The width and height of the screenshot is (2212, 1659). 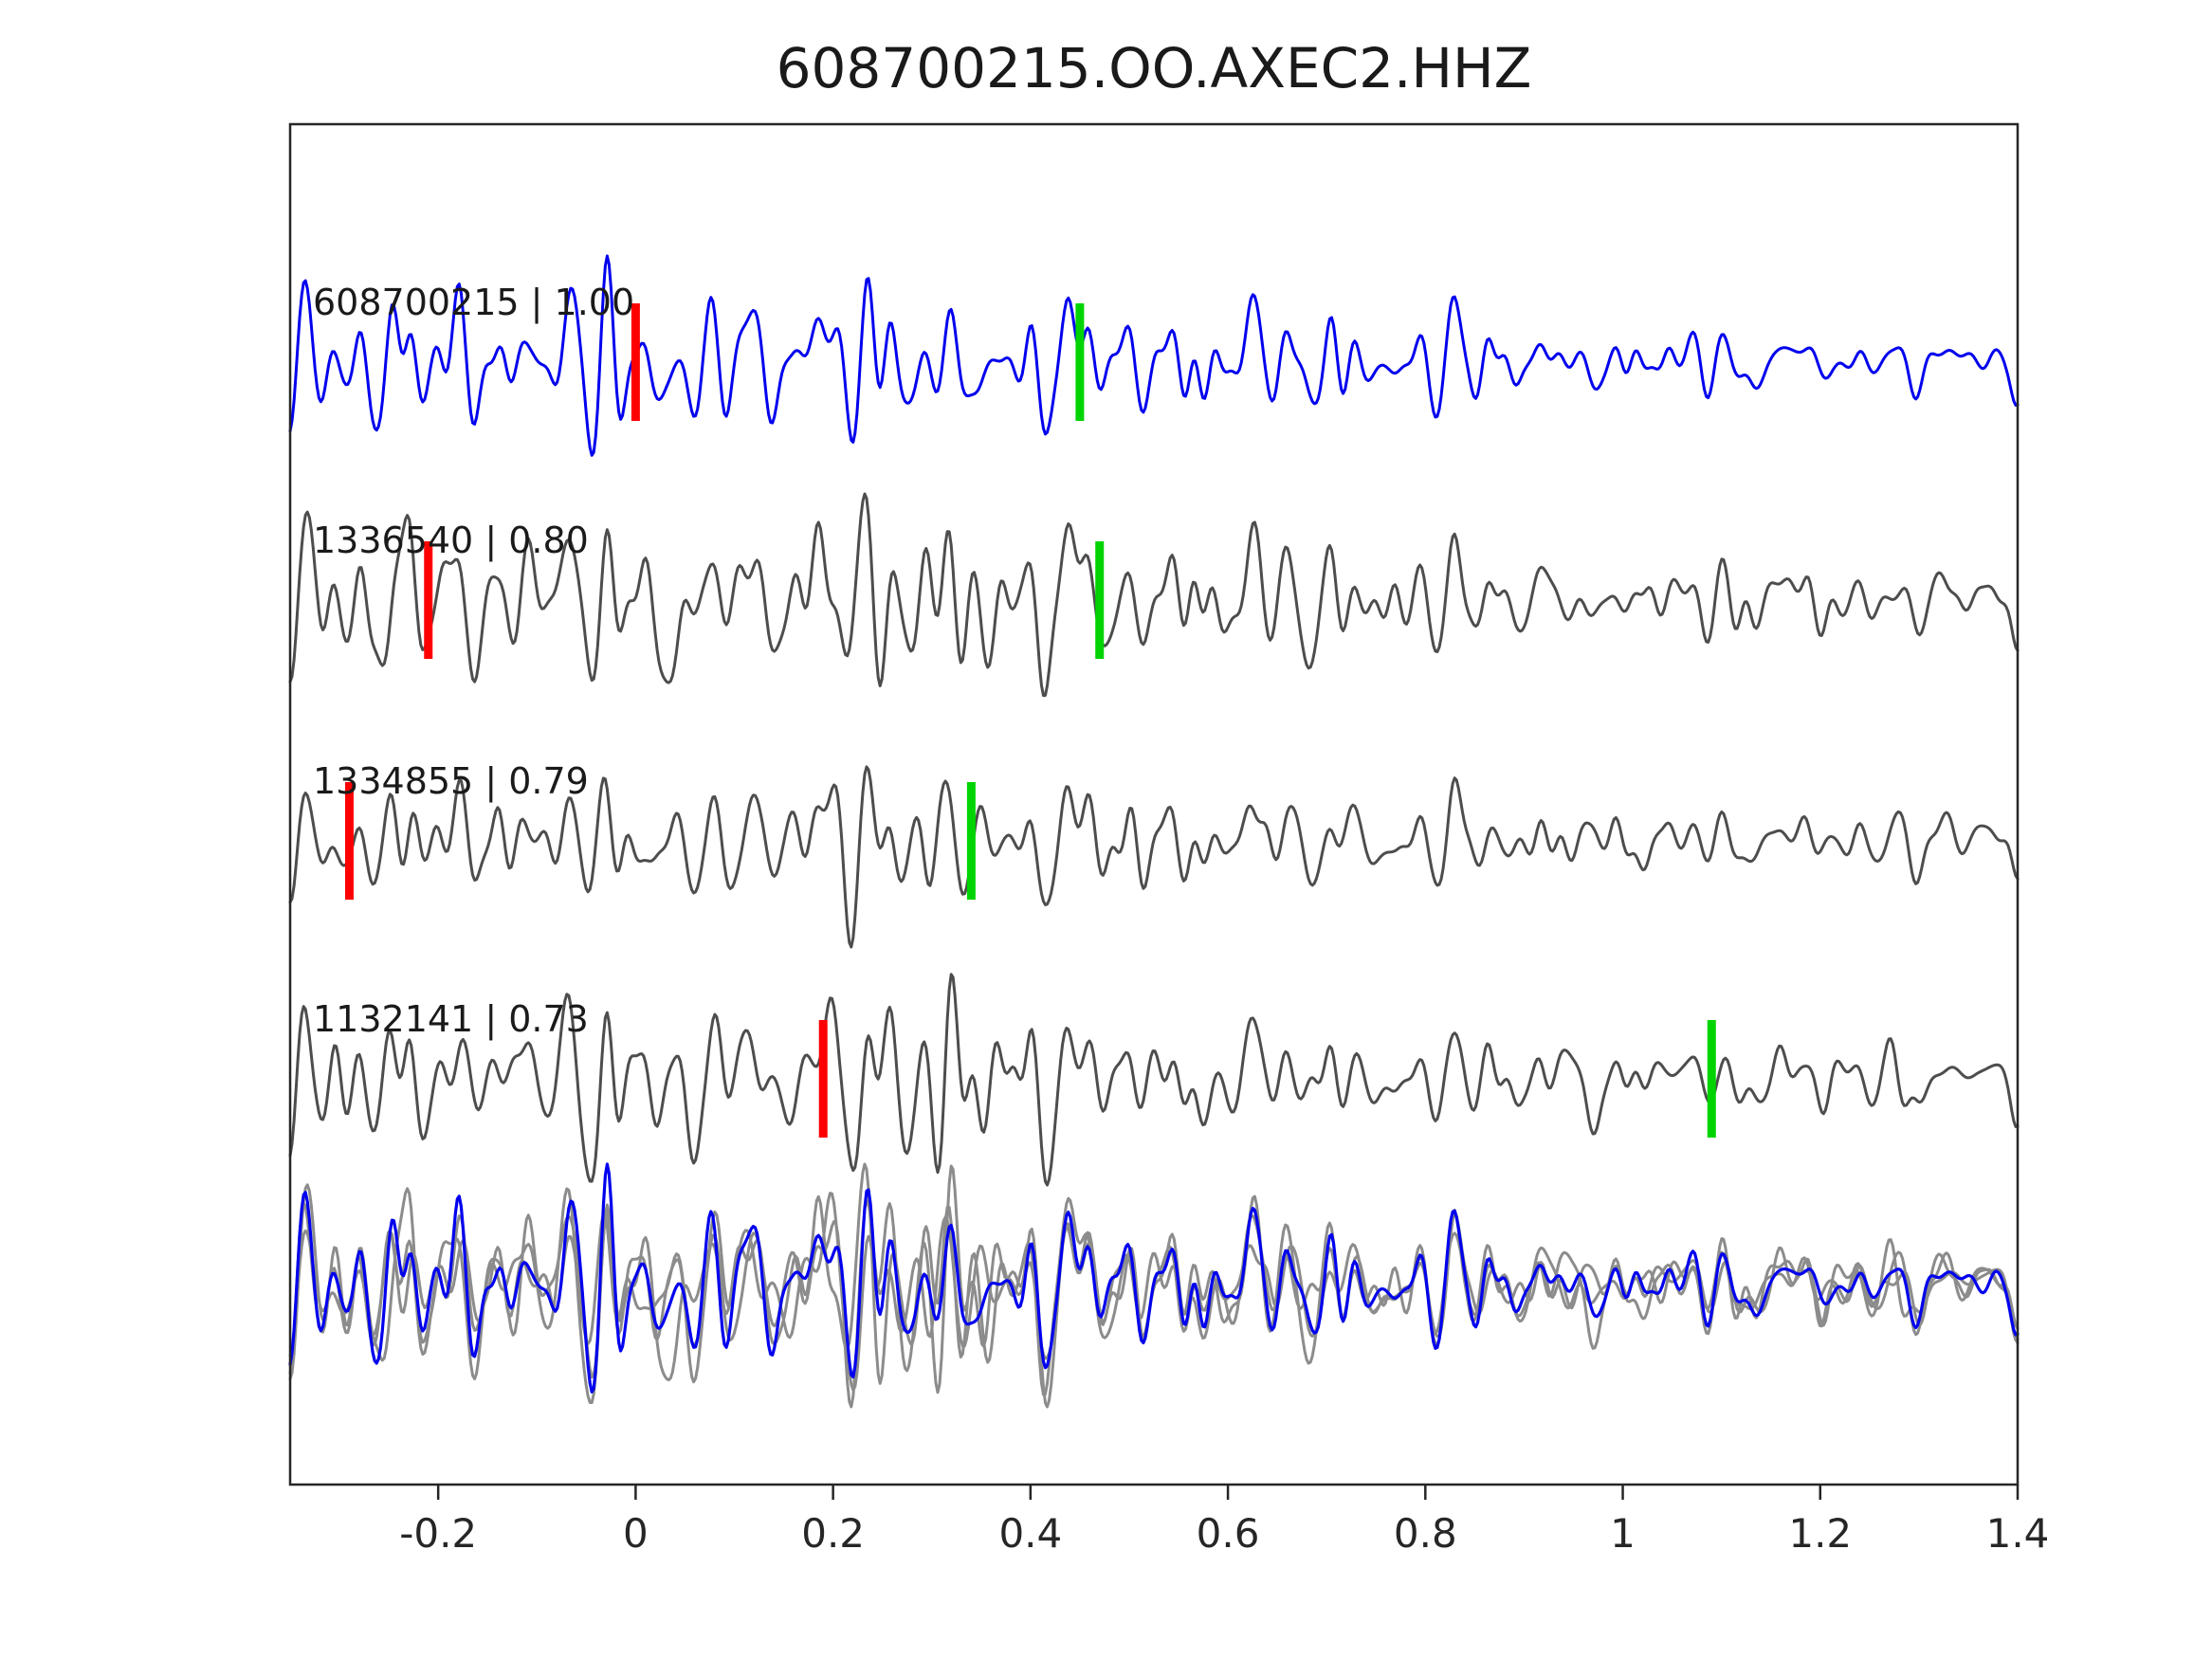 What do you see at coordinates (1425, 1533) in the screenshot?
I see `x-tick-label: 0.8` at bounding box center [1425, 1533].